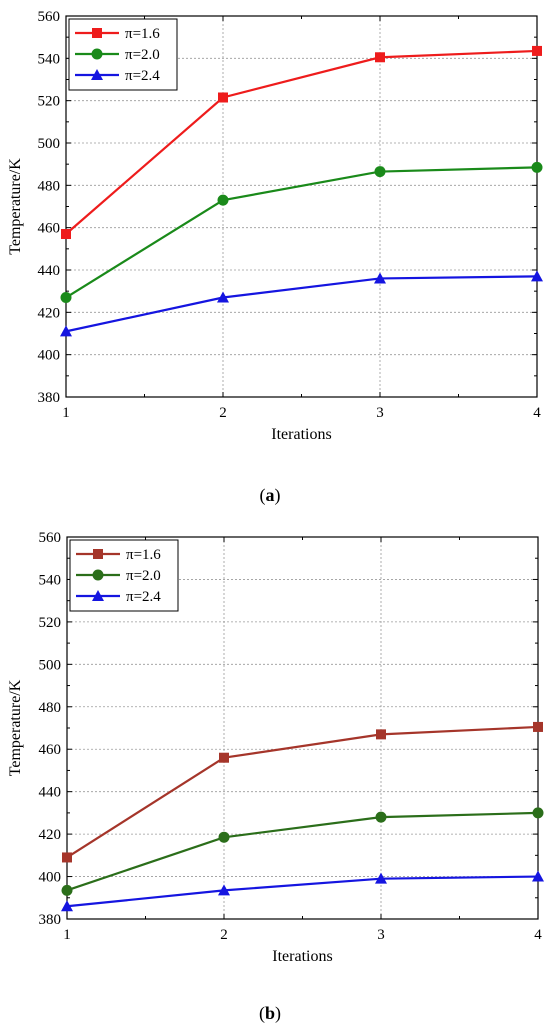 This screenshot has height=1030, width=550. I want to click on caption-letter: b, so click(270, 1013).